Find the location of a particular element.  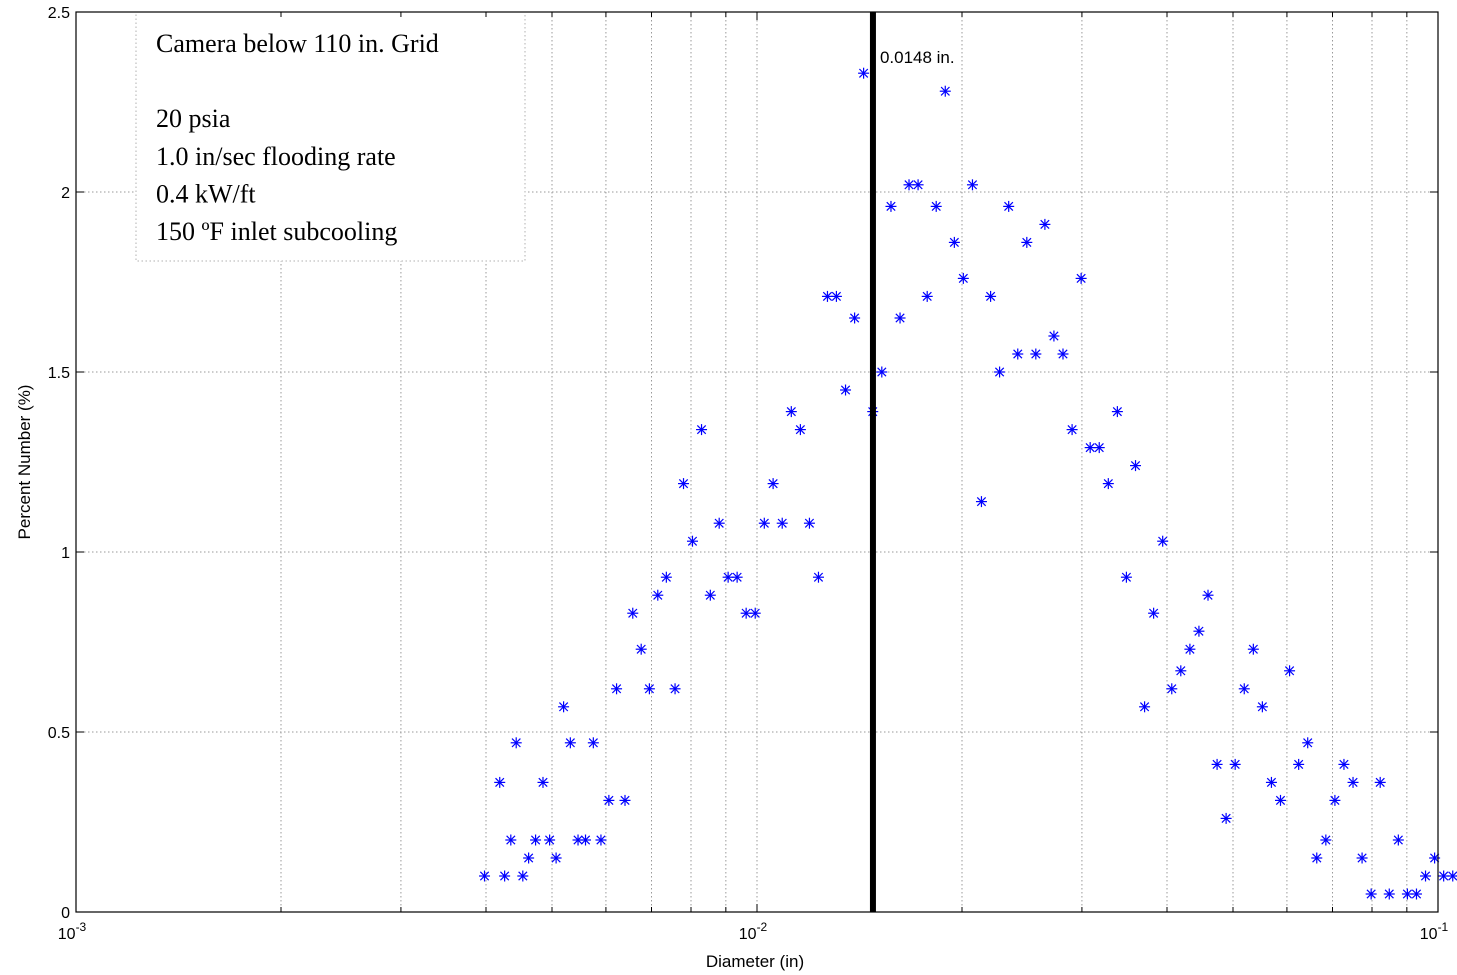

reference-line-label: 0.0148 in. is located at coordinates (917, 57).